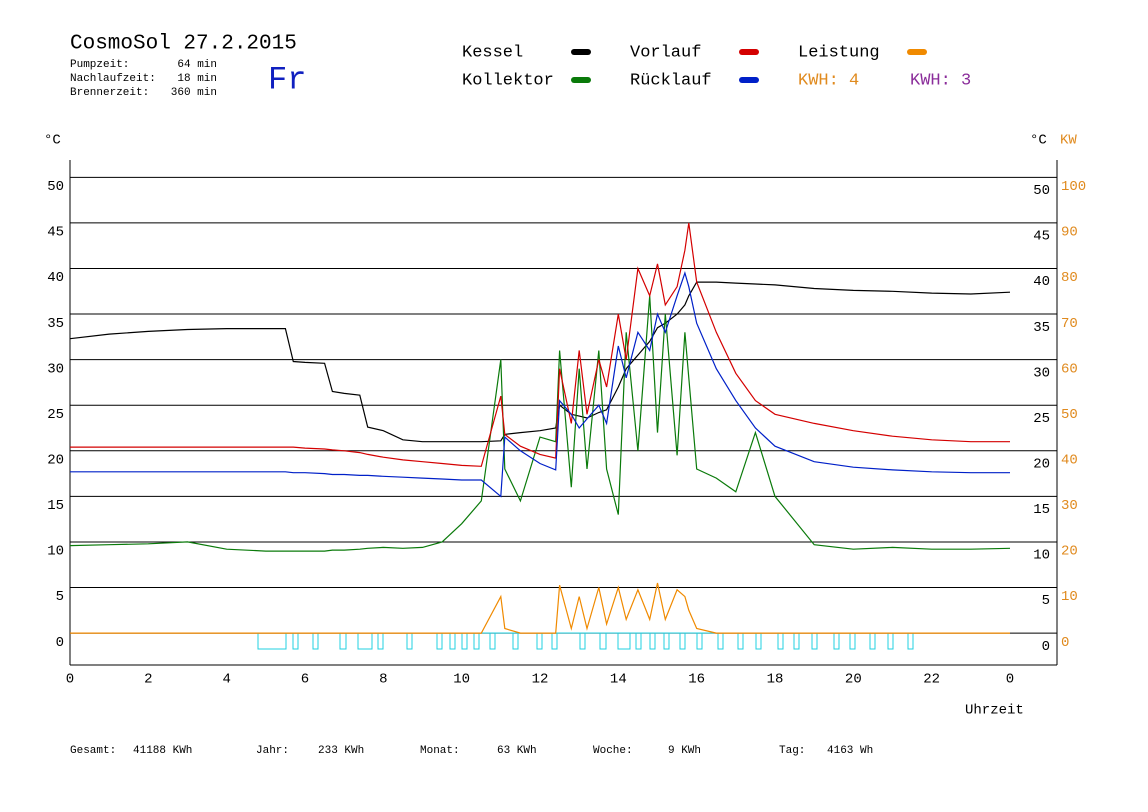  Describe the element at coordinates (684, 751) in the screenshot. I see `footer-value: 9 KWh` at that location.